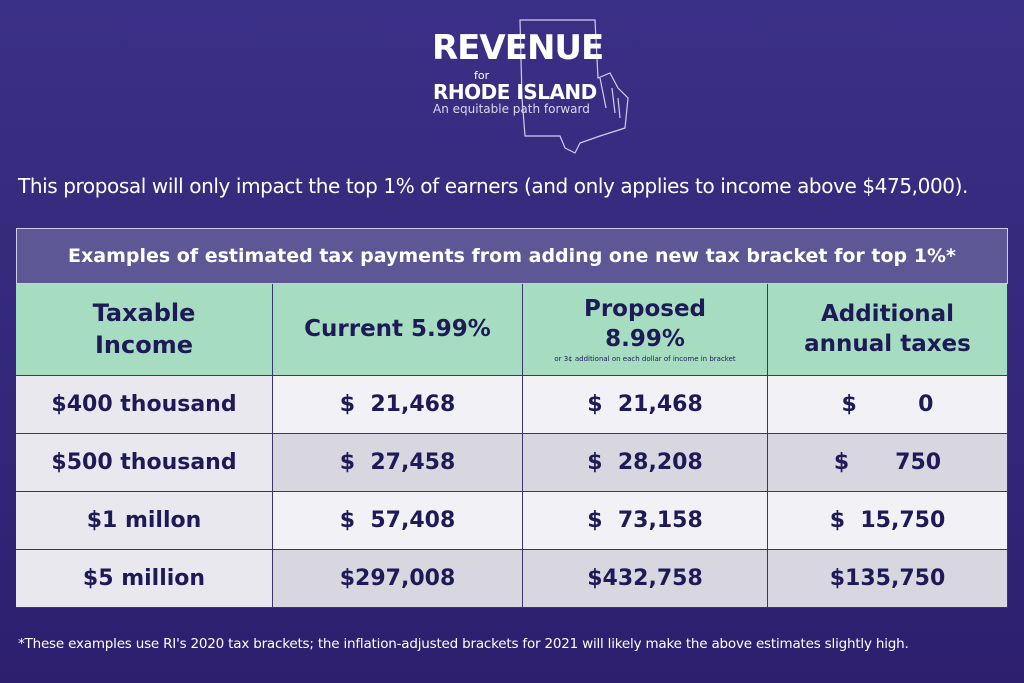 The height and width of the screenshot is (683, 1024). What do you see at coordinates (888, 521) in the screenshot?
I see `amount-cell: $ 15,750` at bounding box center [888, 521].